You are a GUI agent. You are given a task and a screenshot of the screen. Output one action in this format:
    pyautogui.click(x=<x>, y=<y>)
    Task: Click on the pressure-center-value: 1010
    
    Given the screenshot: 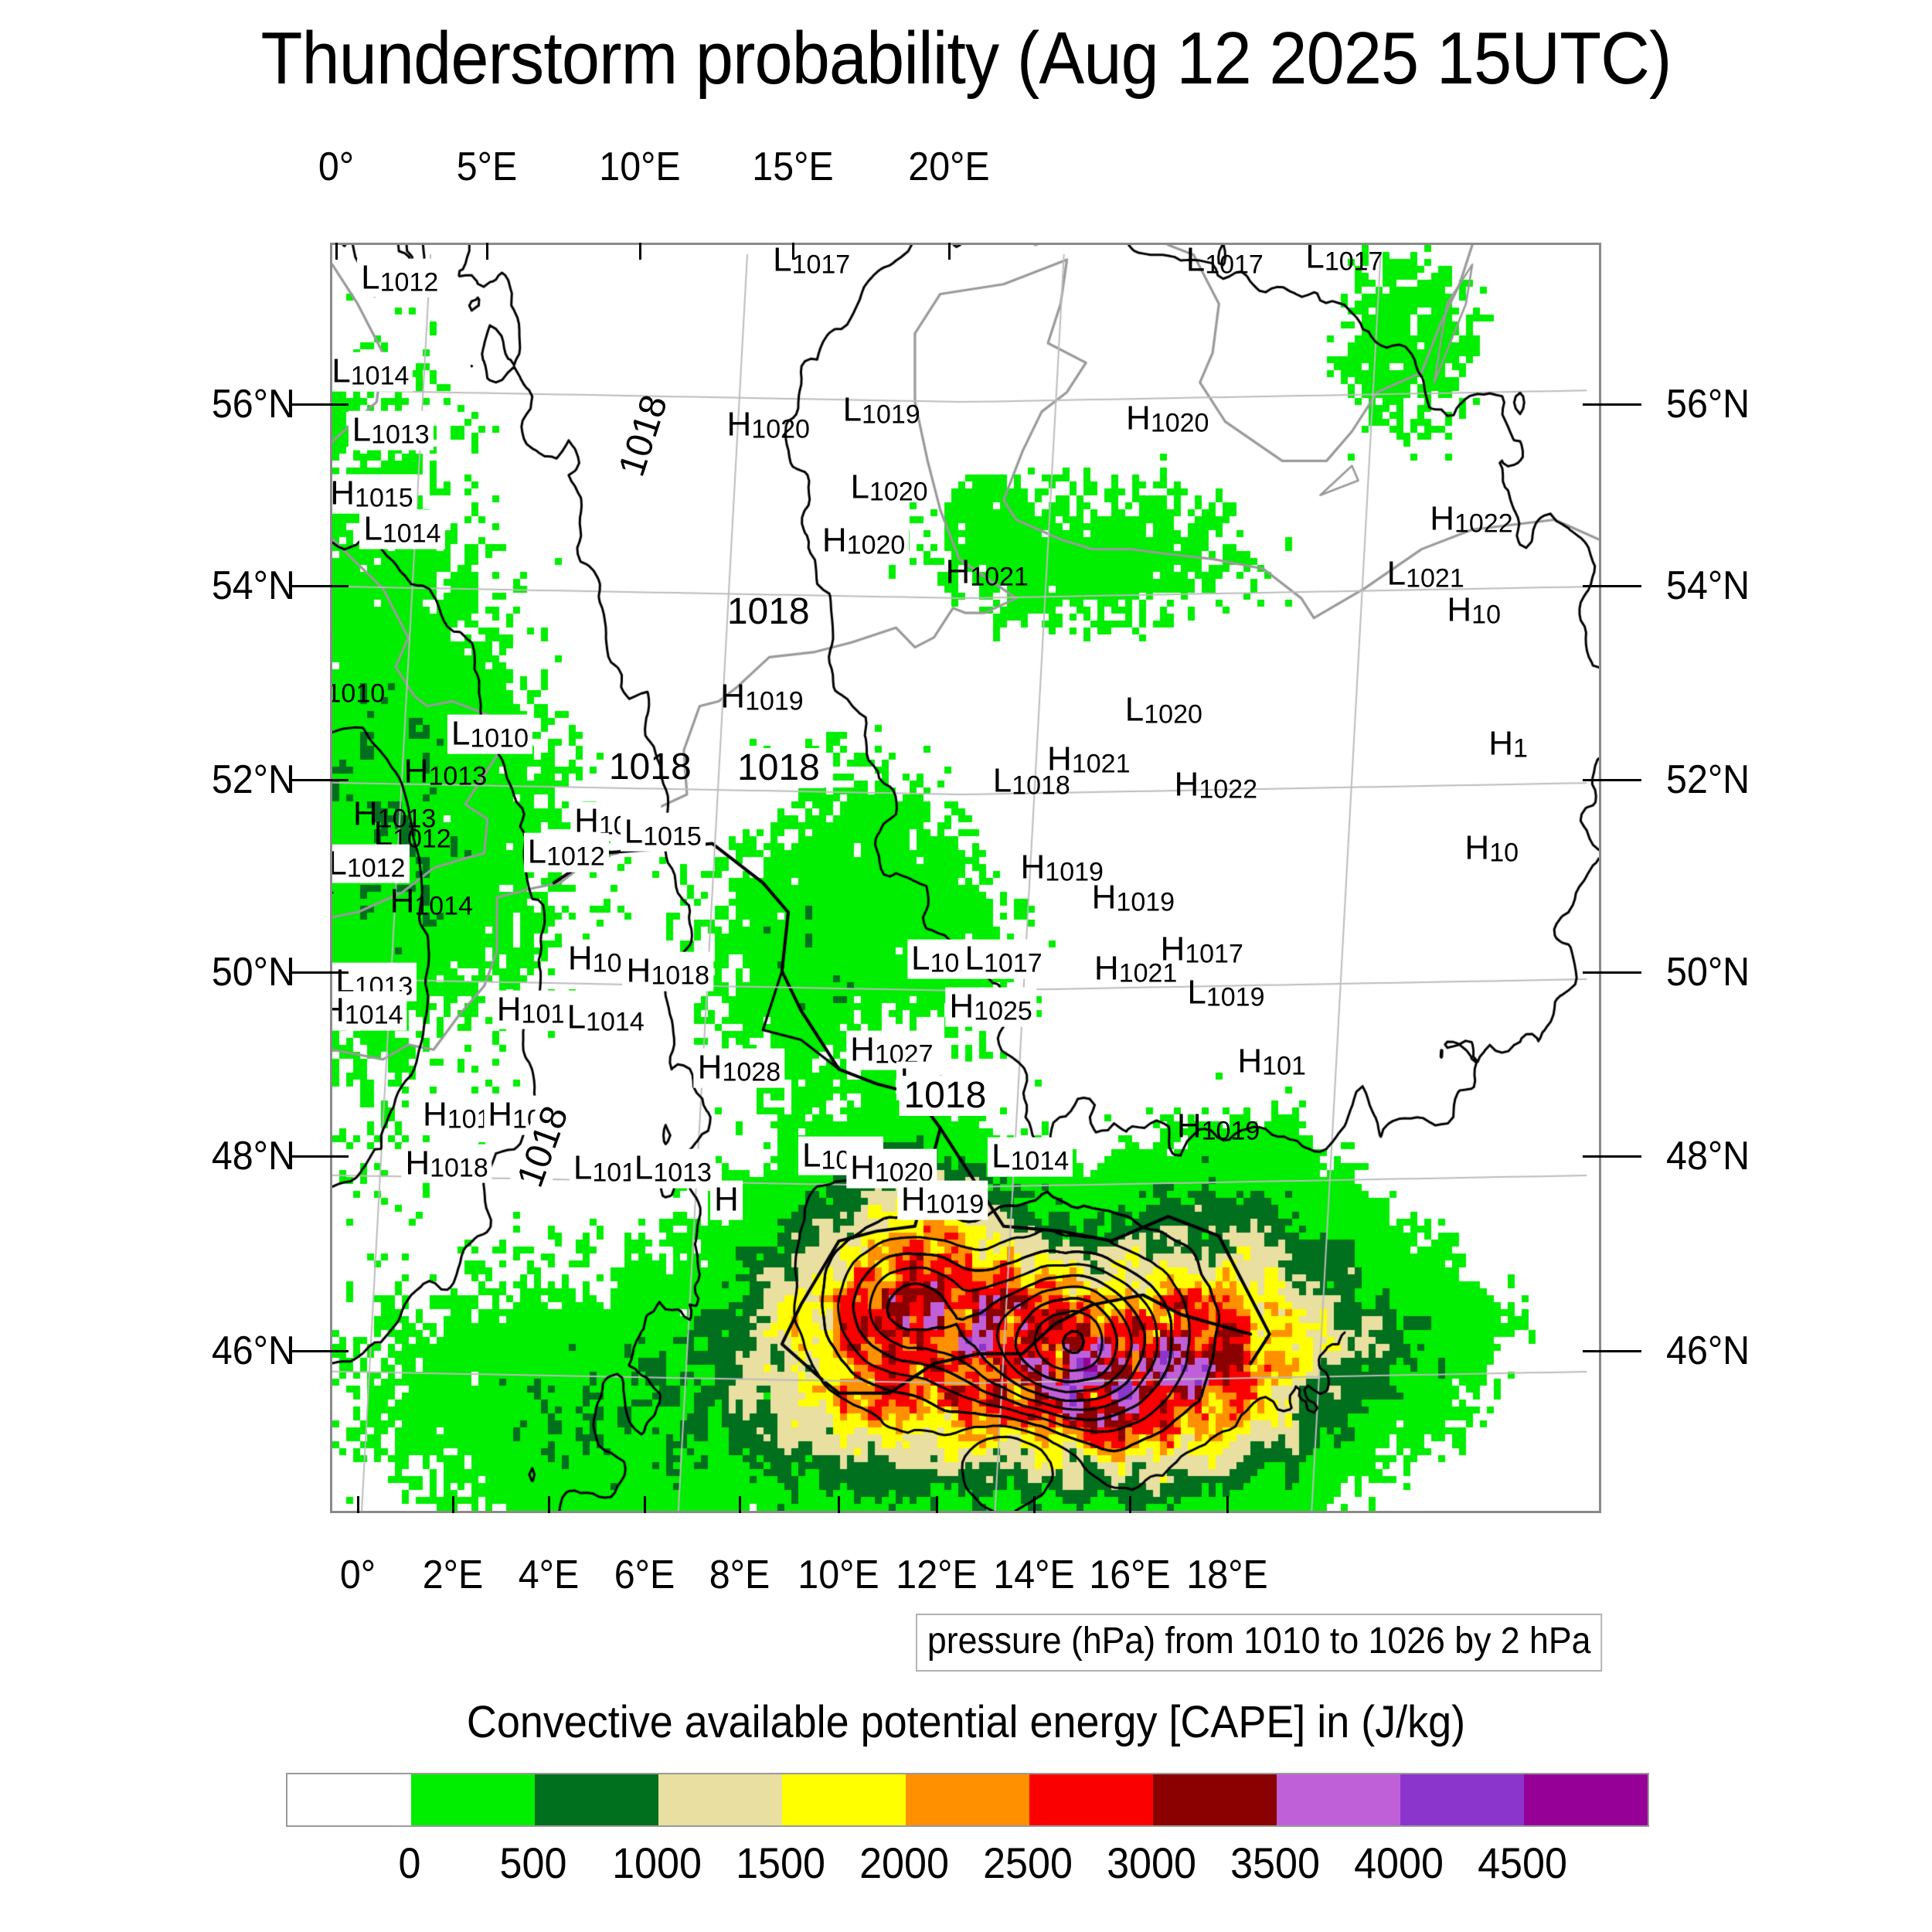 What is the action you would take?
    pyautogui.click(x=358, y=694)
    